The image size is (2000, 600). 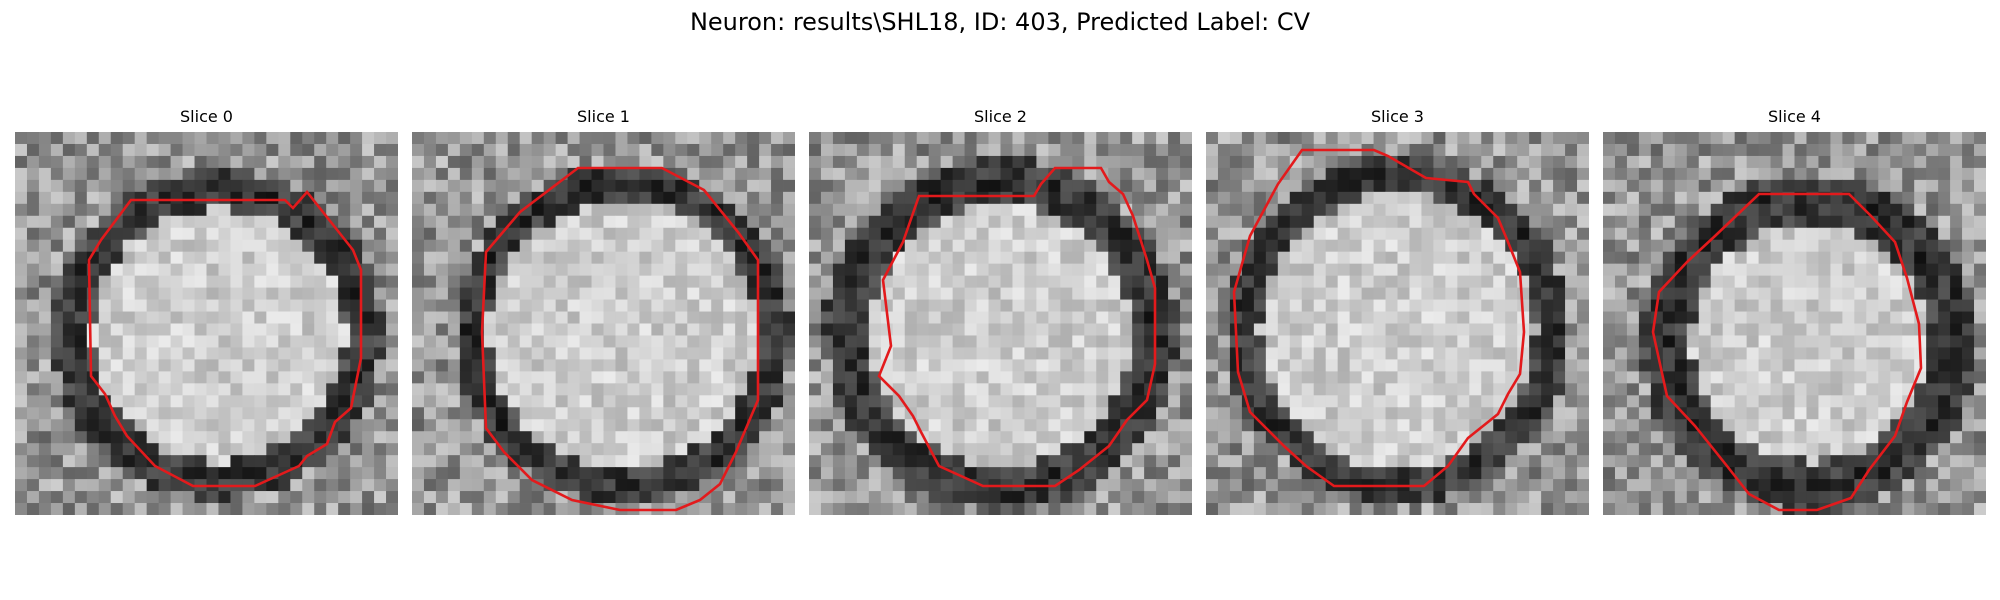 What do you see at coordinates (1000, 116) in the screenshot?
I see `slice-title: Slice 2` at bounding box center [1000, 116].